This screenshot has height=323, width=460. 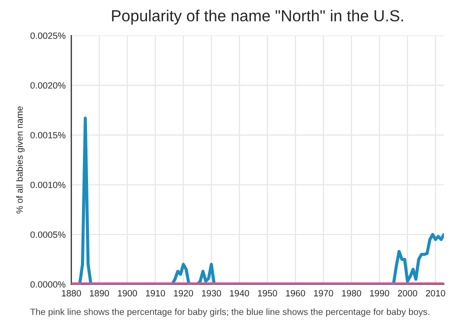 What do you see at coordinates (20, 160) in the screenshot?
I see `y-axis-title: % of all babies given name` at bounding box center [20, 160].